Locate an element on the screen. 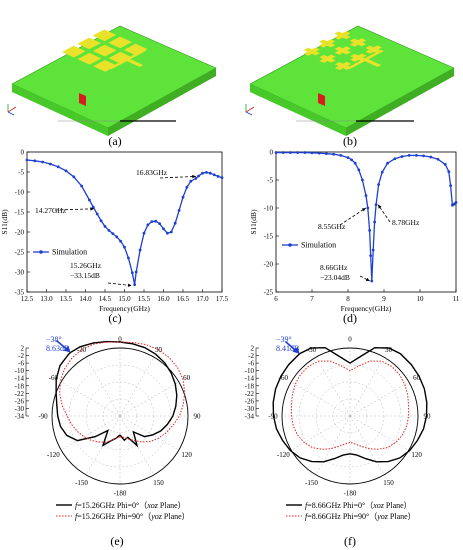 The height and width of the screenshot is (550, 463). legend-marker is located at coordinates (41, 252).